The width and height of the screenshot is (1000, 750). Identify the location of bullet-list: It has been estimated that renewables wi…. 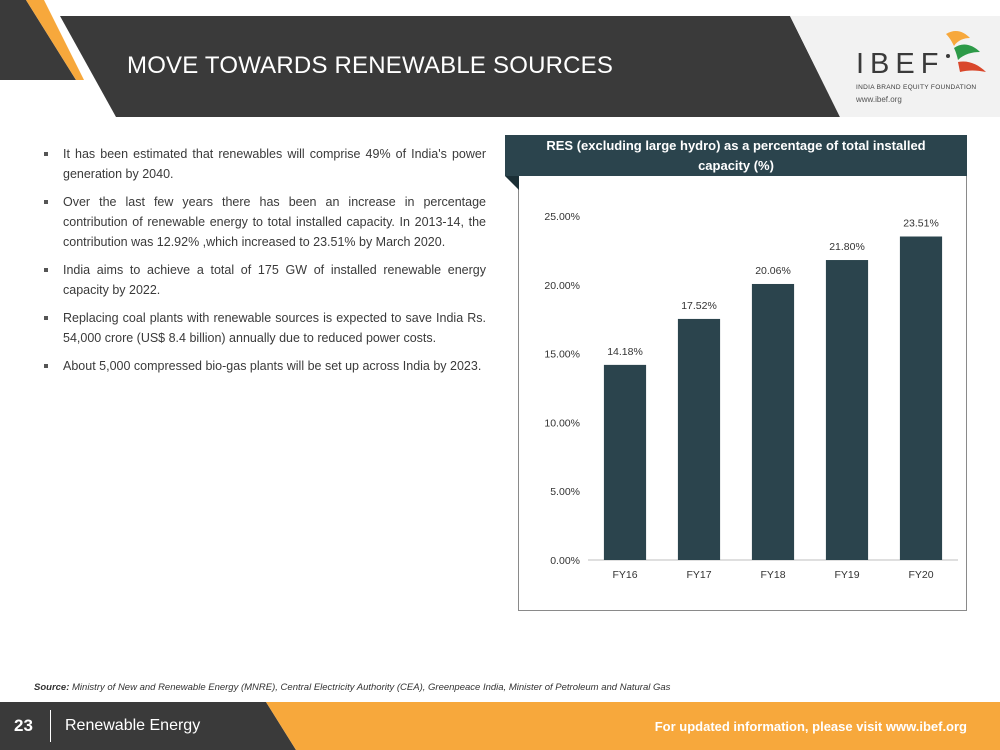
(264, 264).